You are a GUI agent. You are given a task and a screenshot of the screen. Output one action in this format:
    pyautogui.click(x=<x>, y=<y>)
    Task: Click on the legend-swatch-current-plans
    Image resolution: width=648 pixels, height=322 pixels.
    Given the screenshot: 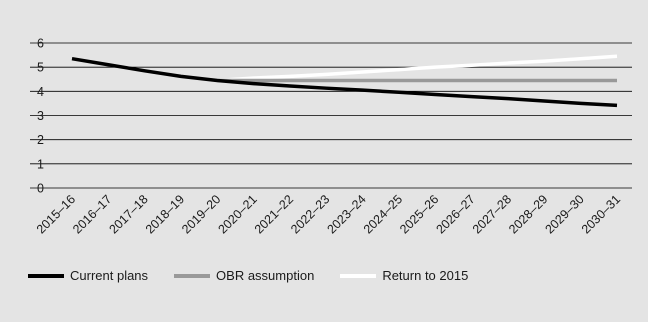 What is the action you would take?
    pyautogui.click(x=46, y=275)
    